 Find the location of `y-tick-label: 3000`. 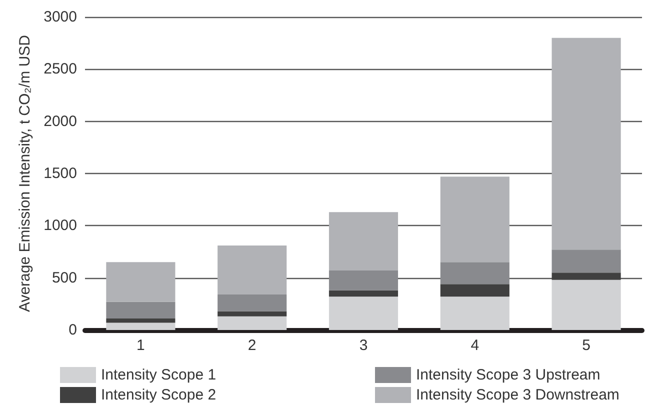

y-tick-label: 3000 is located at coordinates (60, 17).